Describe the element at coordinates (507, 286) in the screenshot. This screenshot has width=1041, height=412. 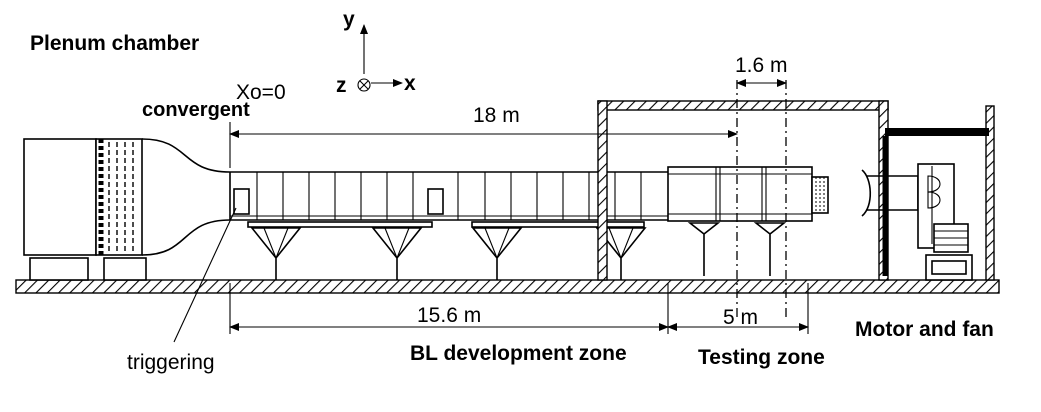
I see `ground-floor` at that location.